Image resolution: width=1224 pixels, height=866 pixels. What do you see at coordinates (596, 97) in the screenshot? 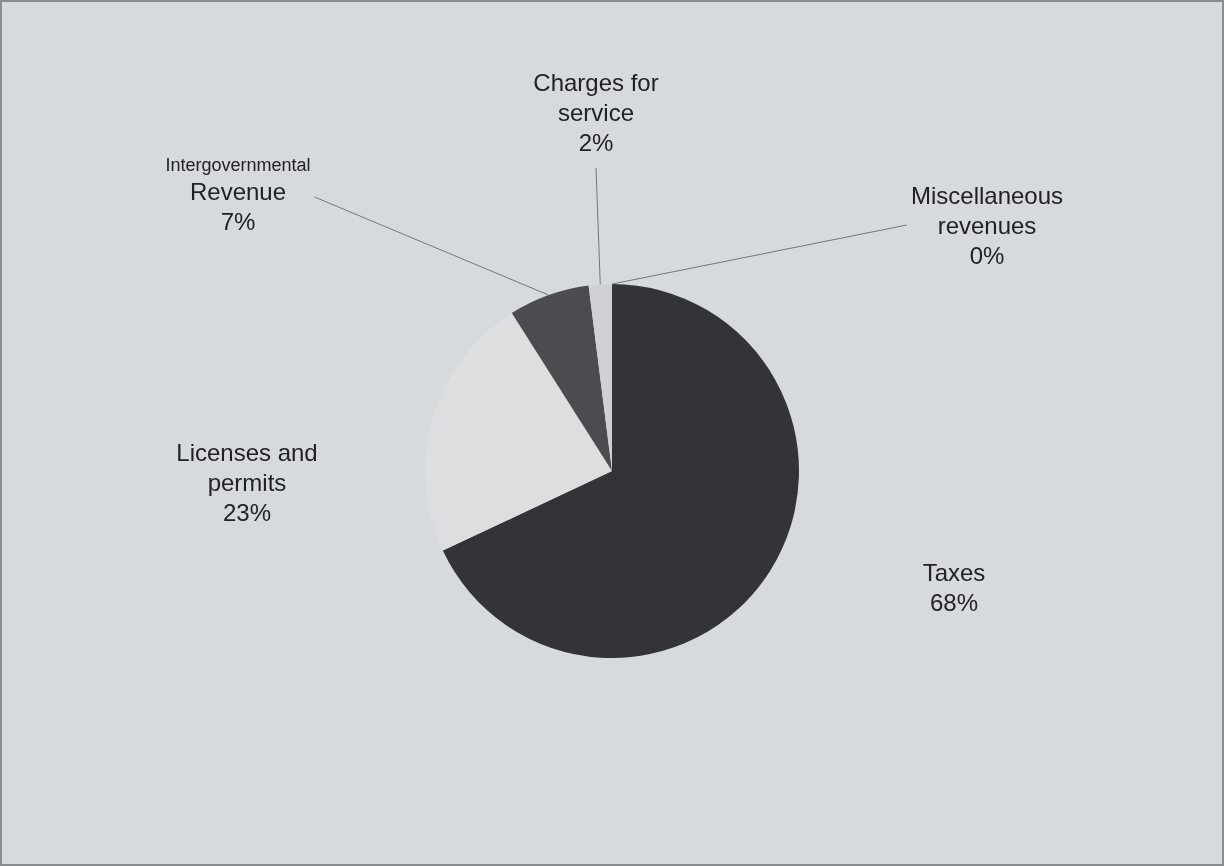
I see `slice-label: Charges for service` at bounding box center [596, 97].